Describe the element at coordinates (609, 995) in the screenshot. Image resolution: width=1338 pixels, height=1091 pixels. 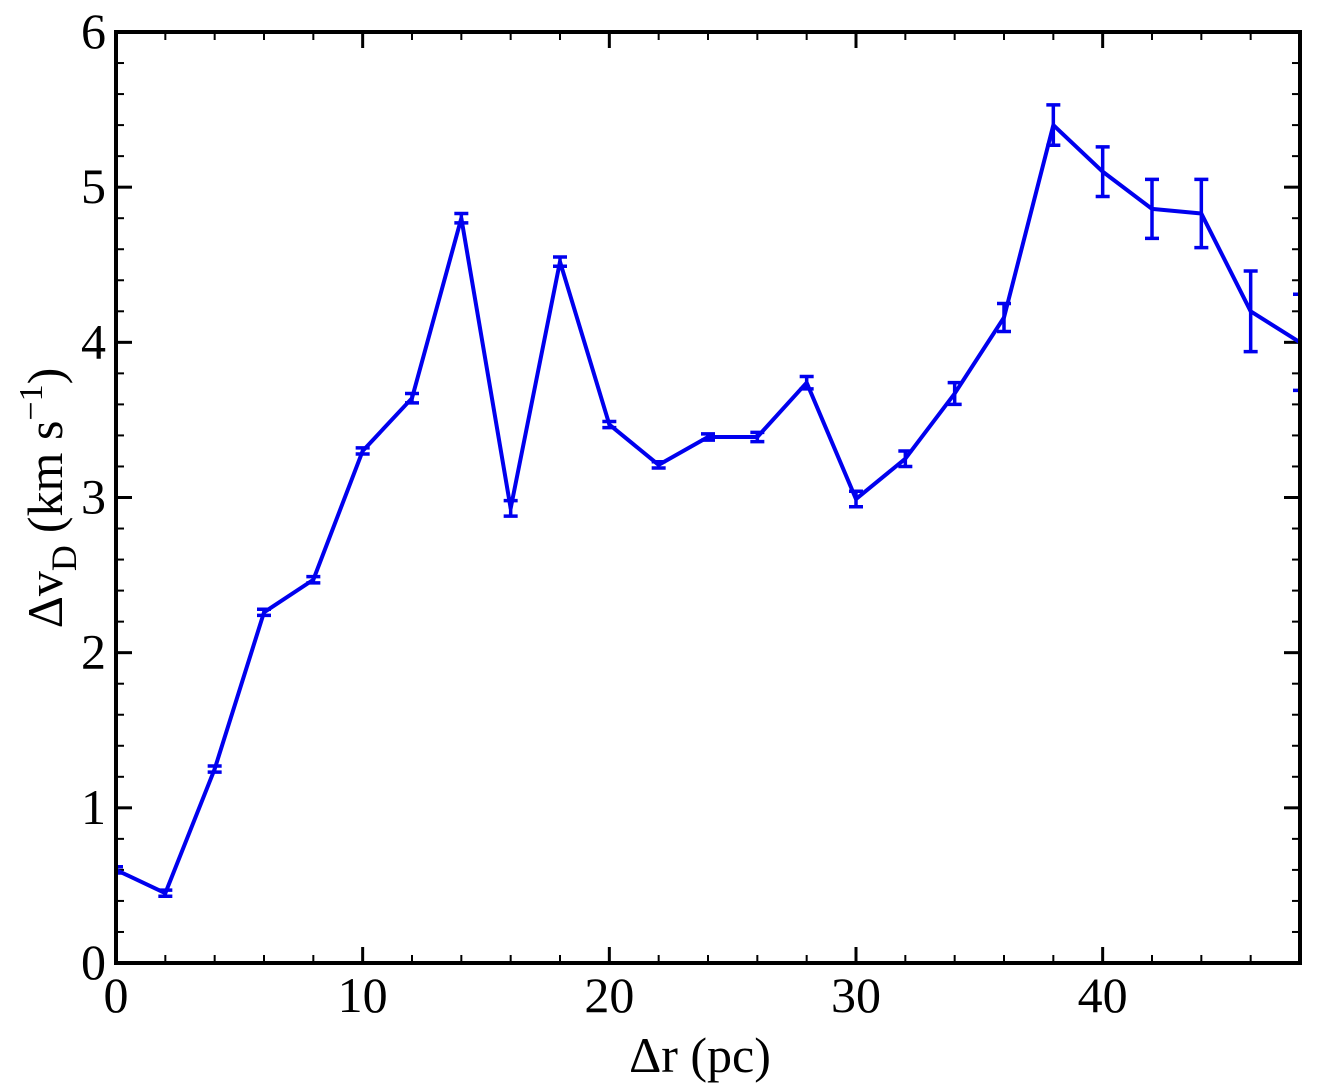
I see `x-tick-label: 20` at that location.